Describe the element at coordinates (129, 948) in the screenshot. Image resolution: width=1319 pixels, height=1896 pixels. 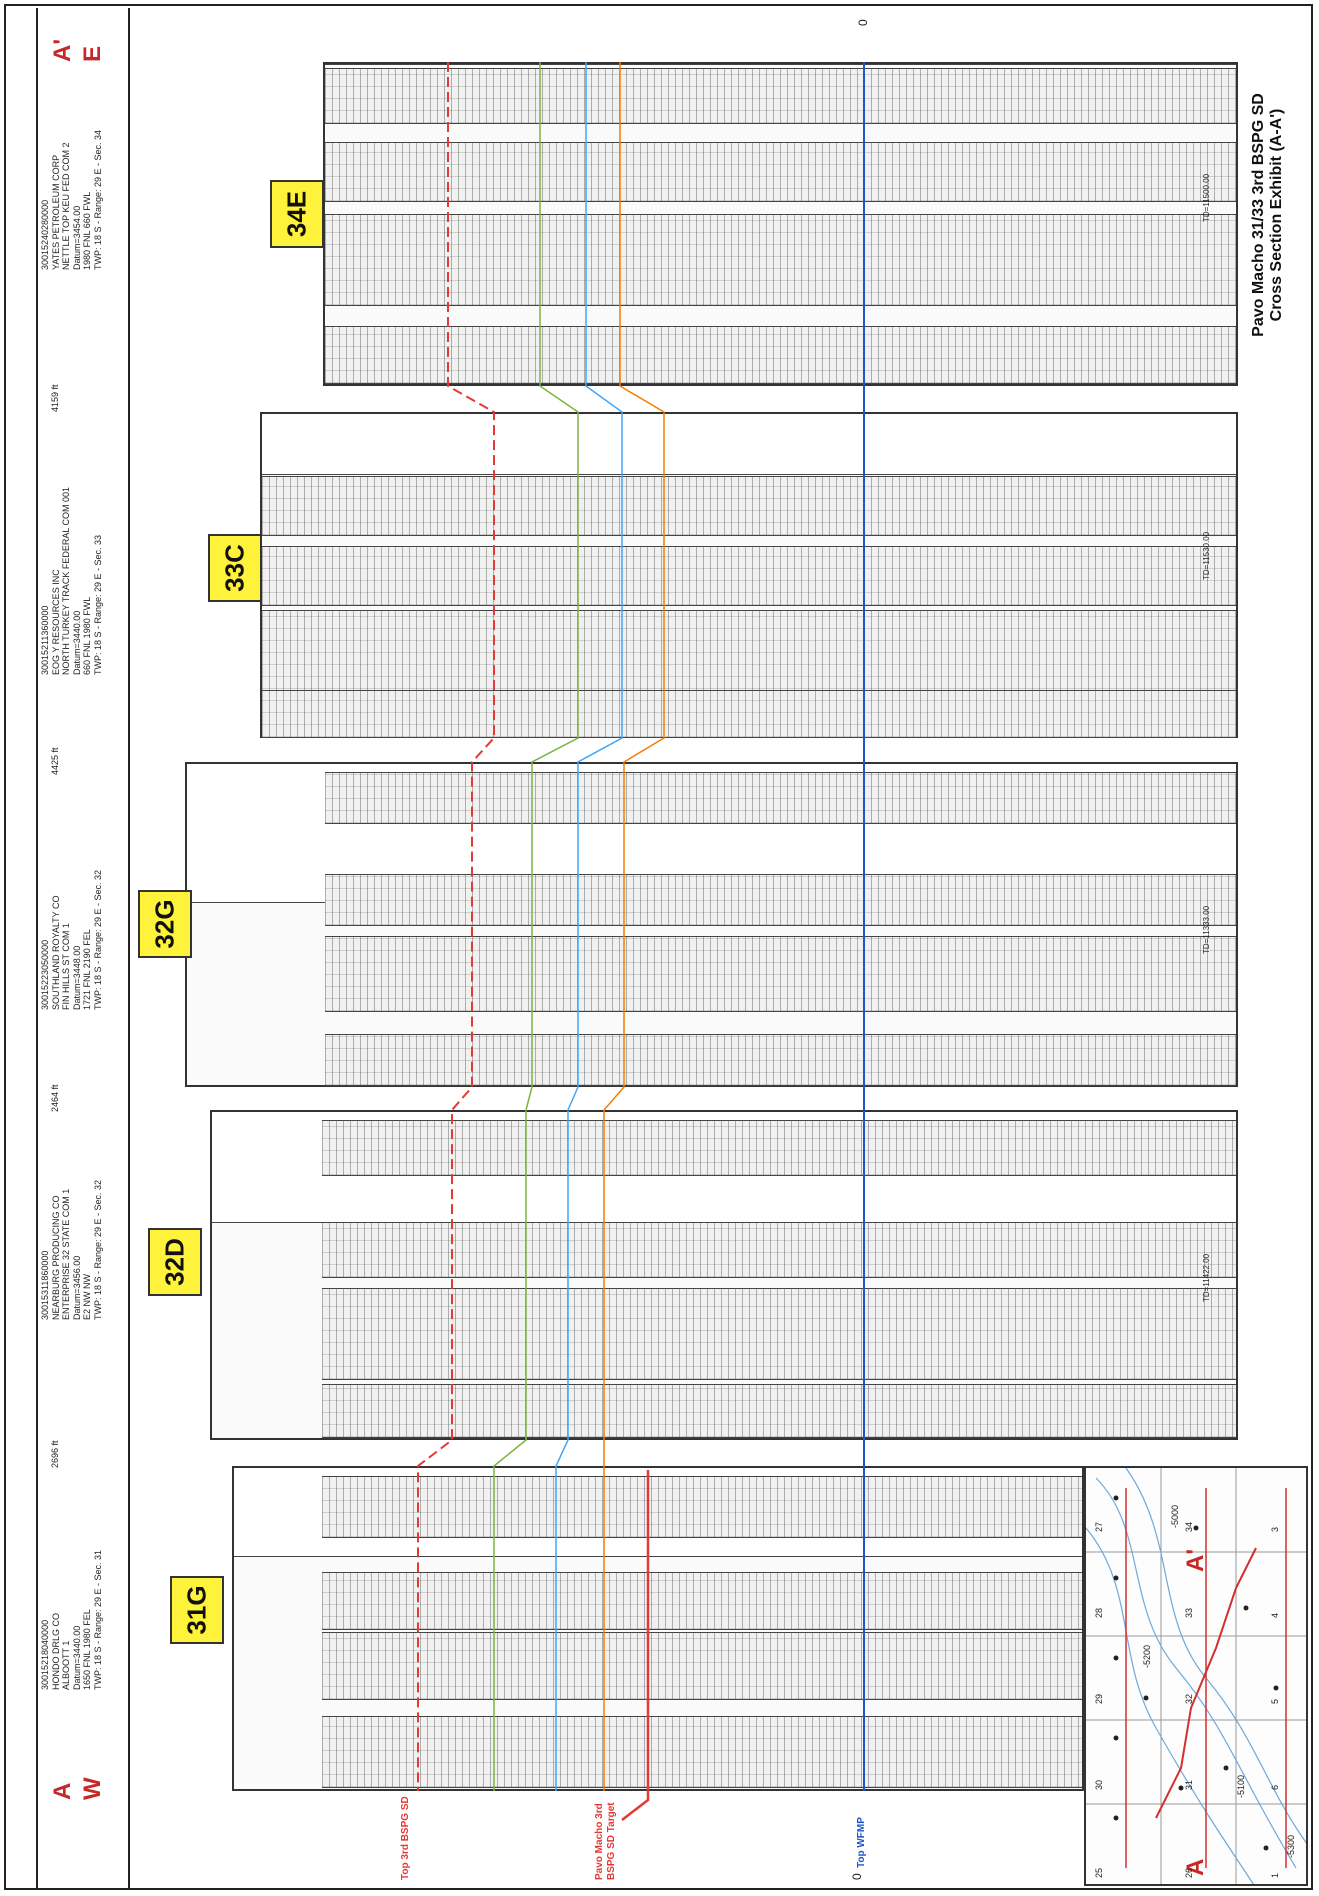
I see `header-panel-divider` at that location.